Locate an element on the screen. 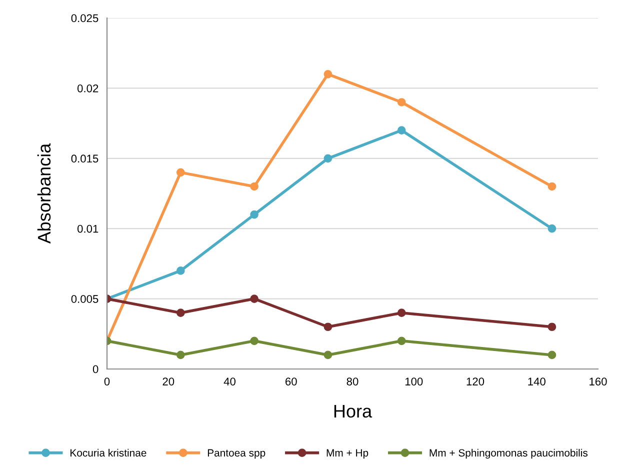  y-axis-title: Absorbancia is located at coordinates (44, 193).